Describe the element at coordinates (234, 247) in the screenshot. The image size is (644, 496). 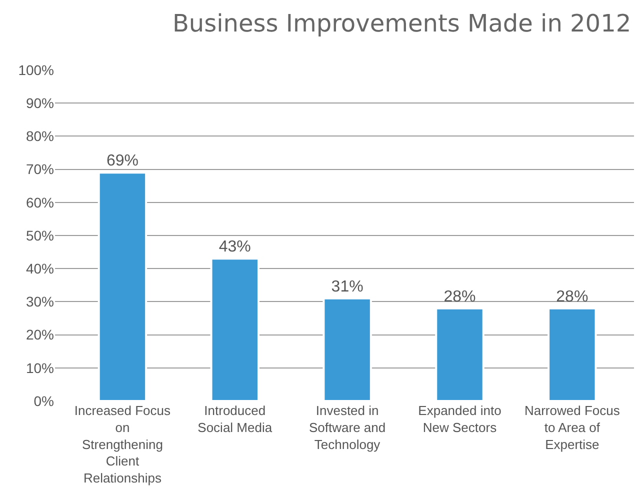
I see `data-label: 43%` at that location.